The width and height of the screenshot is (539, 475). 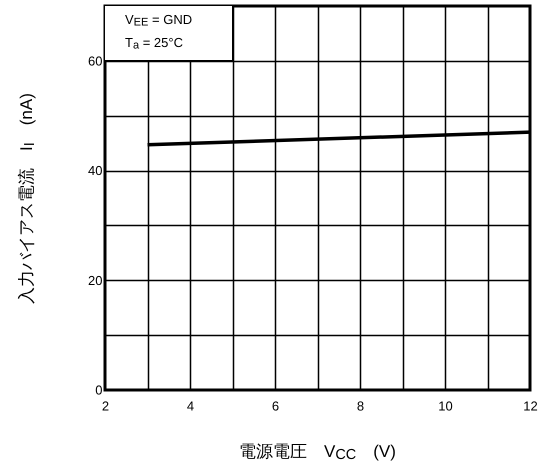 What do you see at coordinates (98, 390) in the screenshot?
I see `y-tick-label: 0` at bounding box center [98, 390].